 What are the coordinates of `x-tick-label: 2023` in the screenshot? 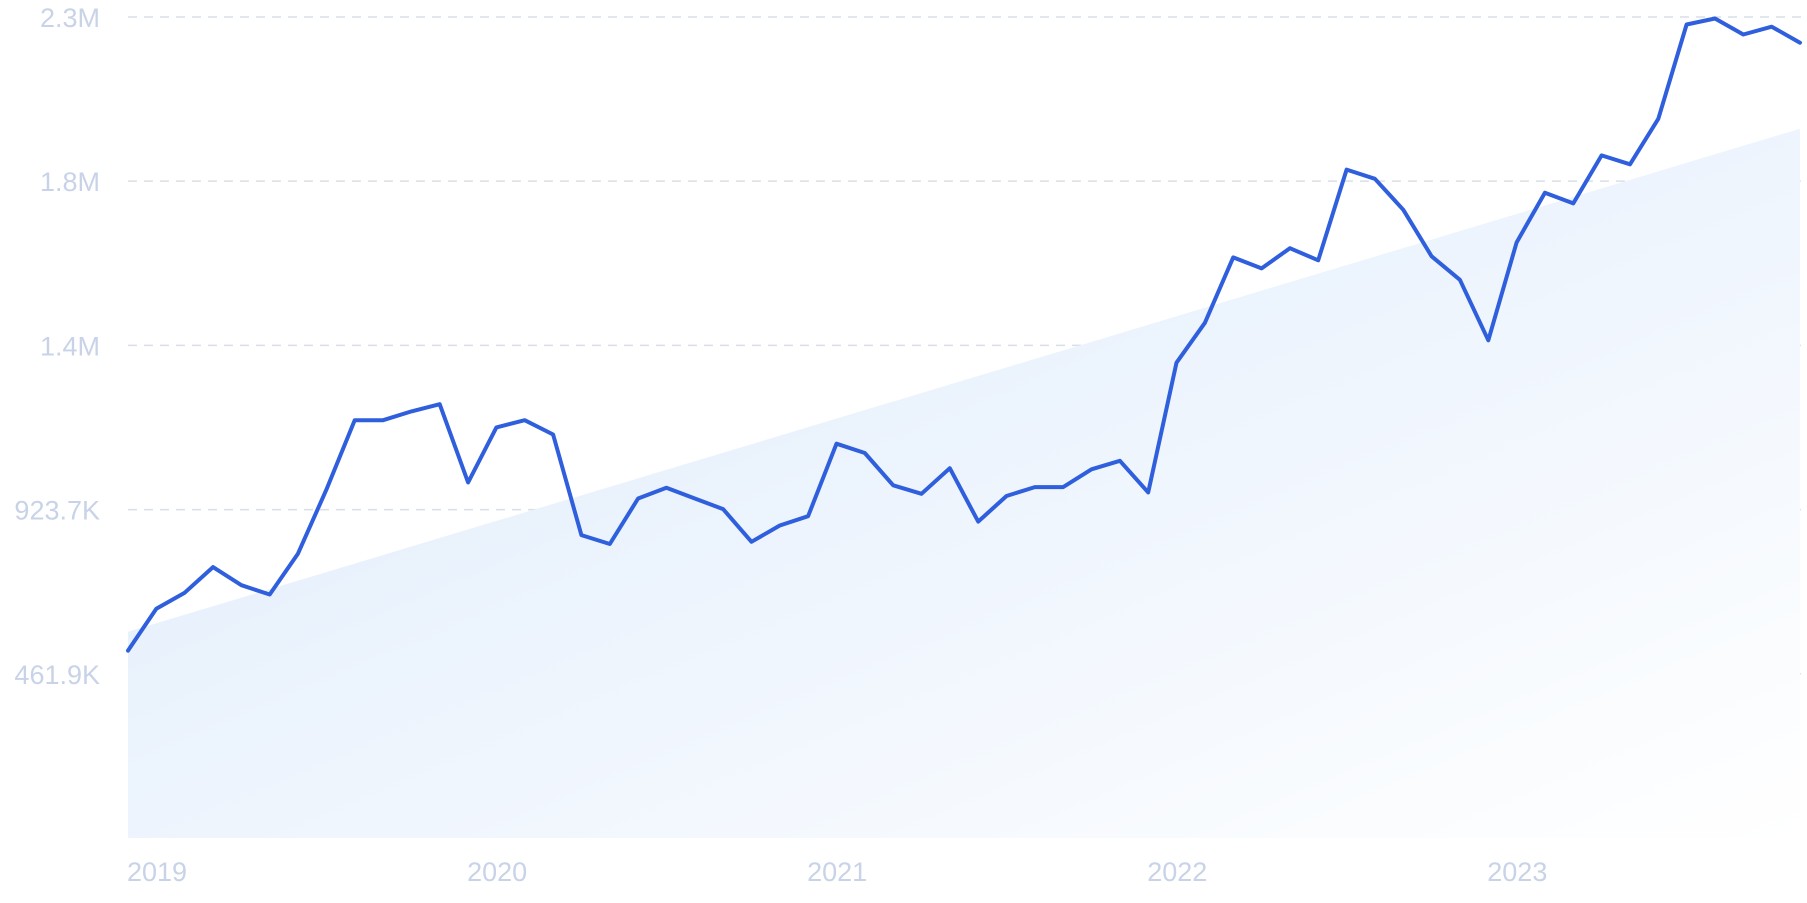 It's located at (1517, 872).